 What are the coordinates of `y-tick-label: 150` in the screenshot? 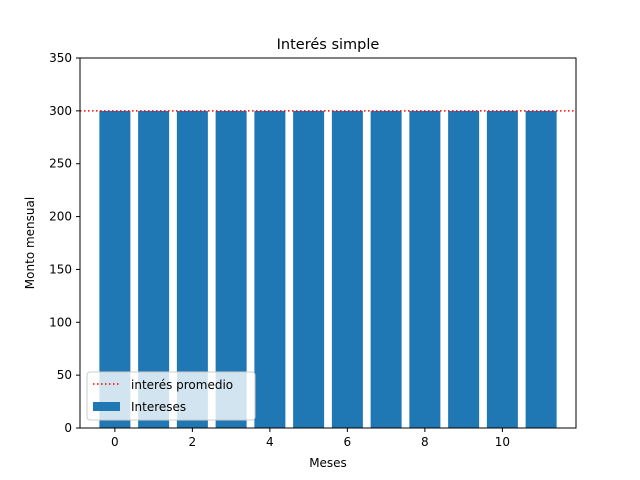 It's located at (60, 269).